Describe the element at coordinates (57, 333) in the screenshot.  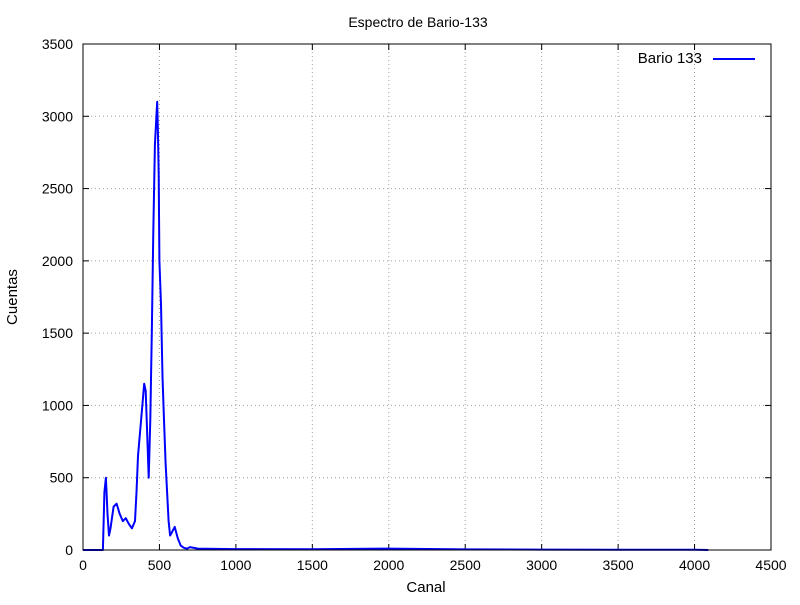
I see `y-tick-label: 1500` at that location.